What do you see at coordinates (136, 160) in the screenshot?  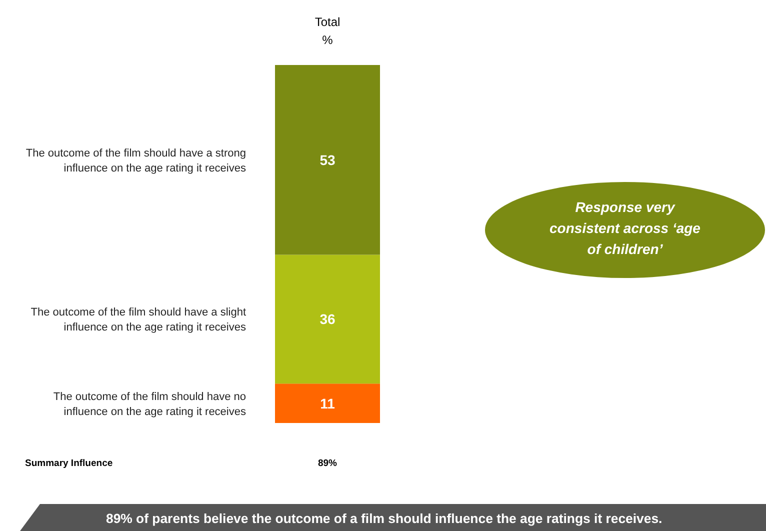 I see `text: The outcome of the film should have a strong influence on the age rating it receives` at bounding box center [136, 160].